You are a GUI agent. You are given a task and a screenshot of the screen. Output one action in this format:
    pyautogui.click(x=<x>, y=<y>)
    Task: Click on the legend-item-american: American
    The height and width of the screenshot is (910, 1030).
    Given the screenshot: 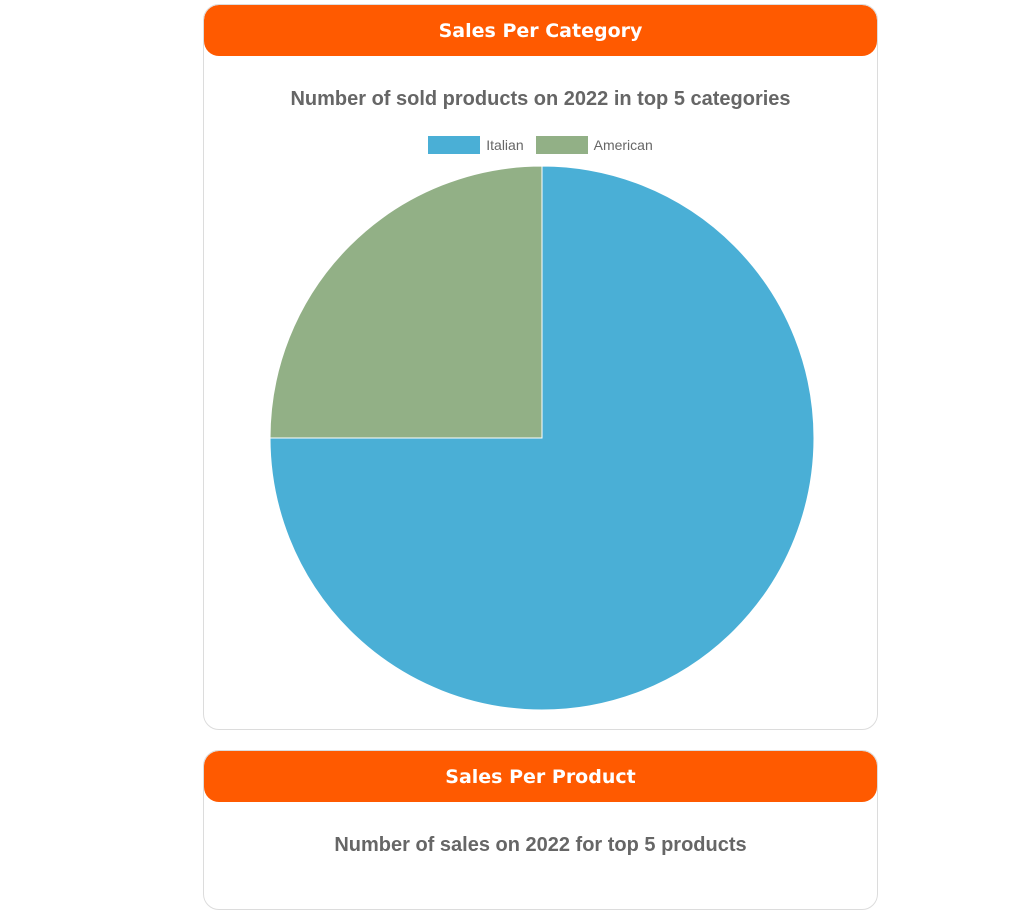 What is the action you would take?
    pyautogui.click(x=594, y=145)
    